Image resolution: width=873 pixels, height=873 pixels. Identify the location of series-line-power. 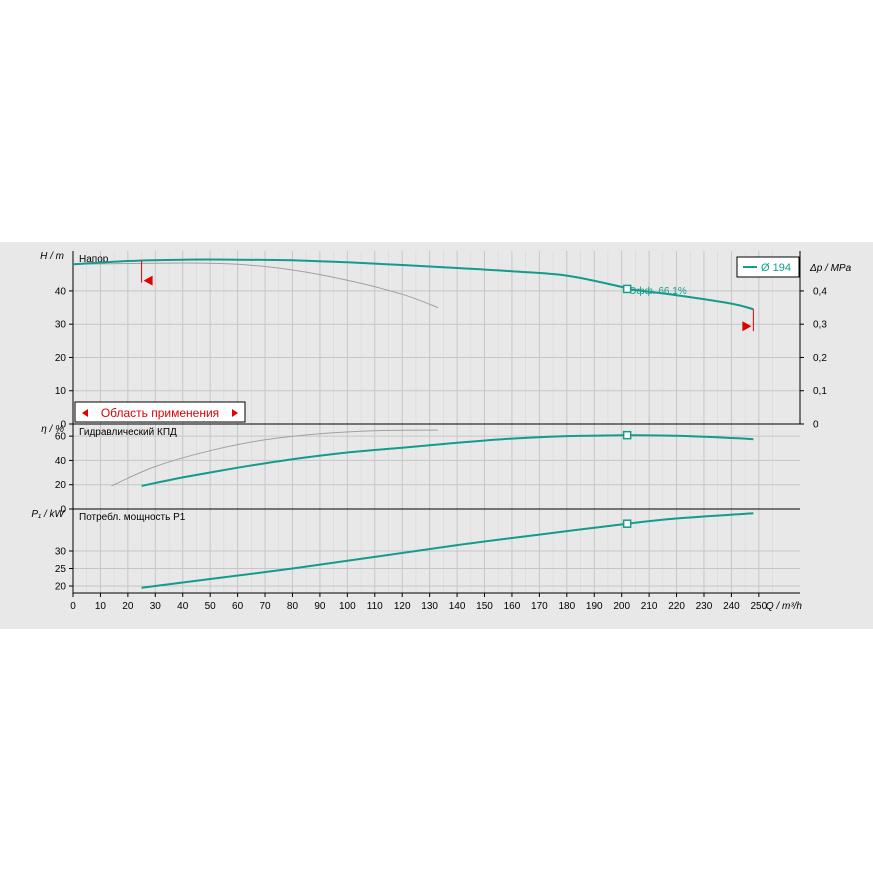
(447, 550).